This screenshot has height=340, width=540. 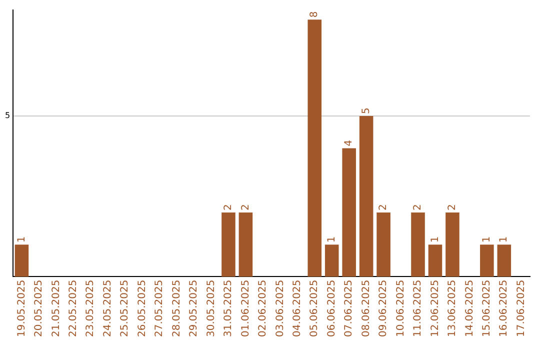 What do you see at coordinates (314, 14) in the screenshot?
I see `data-label: 8` at bounding box center [314, 14].